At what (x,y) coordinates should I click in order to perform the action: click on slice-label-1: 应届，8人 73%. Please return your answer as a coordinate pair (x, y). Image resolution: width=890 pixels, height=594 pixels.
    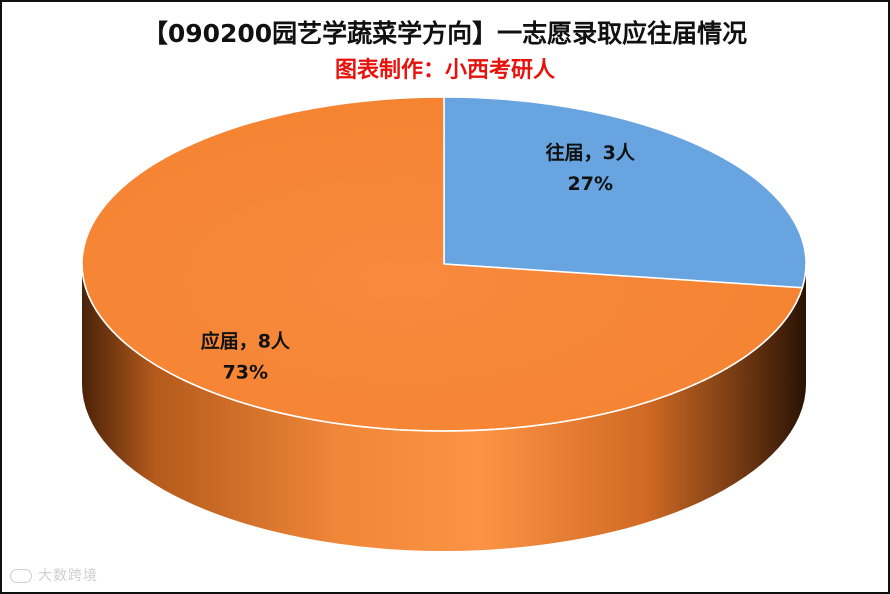
    Looking at the image, I should click on (246, 356).